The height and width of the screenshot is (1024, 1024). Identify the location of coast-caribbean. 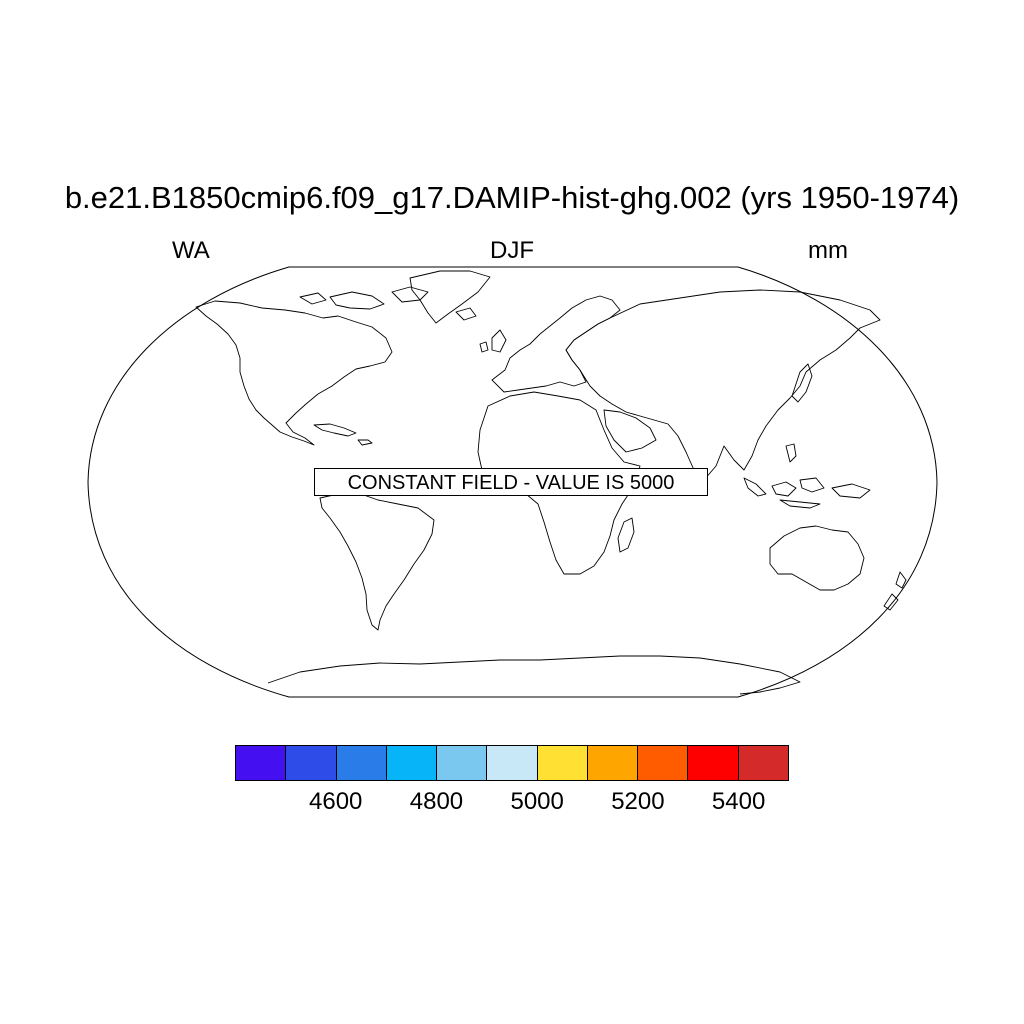
(343, 434).